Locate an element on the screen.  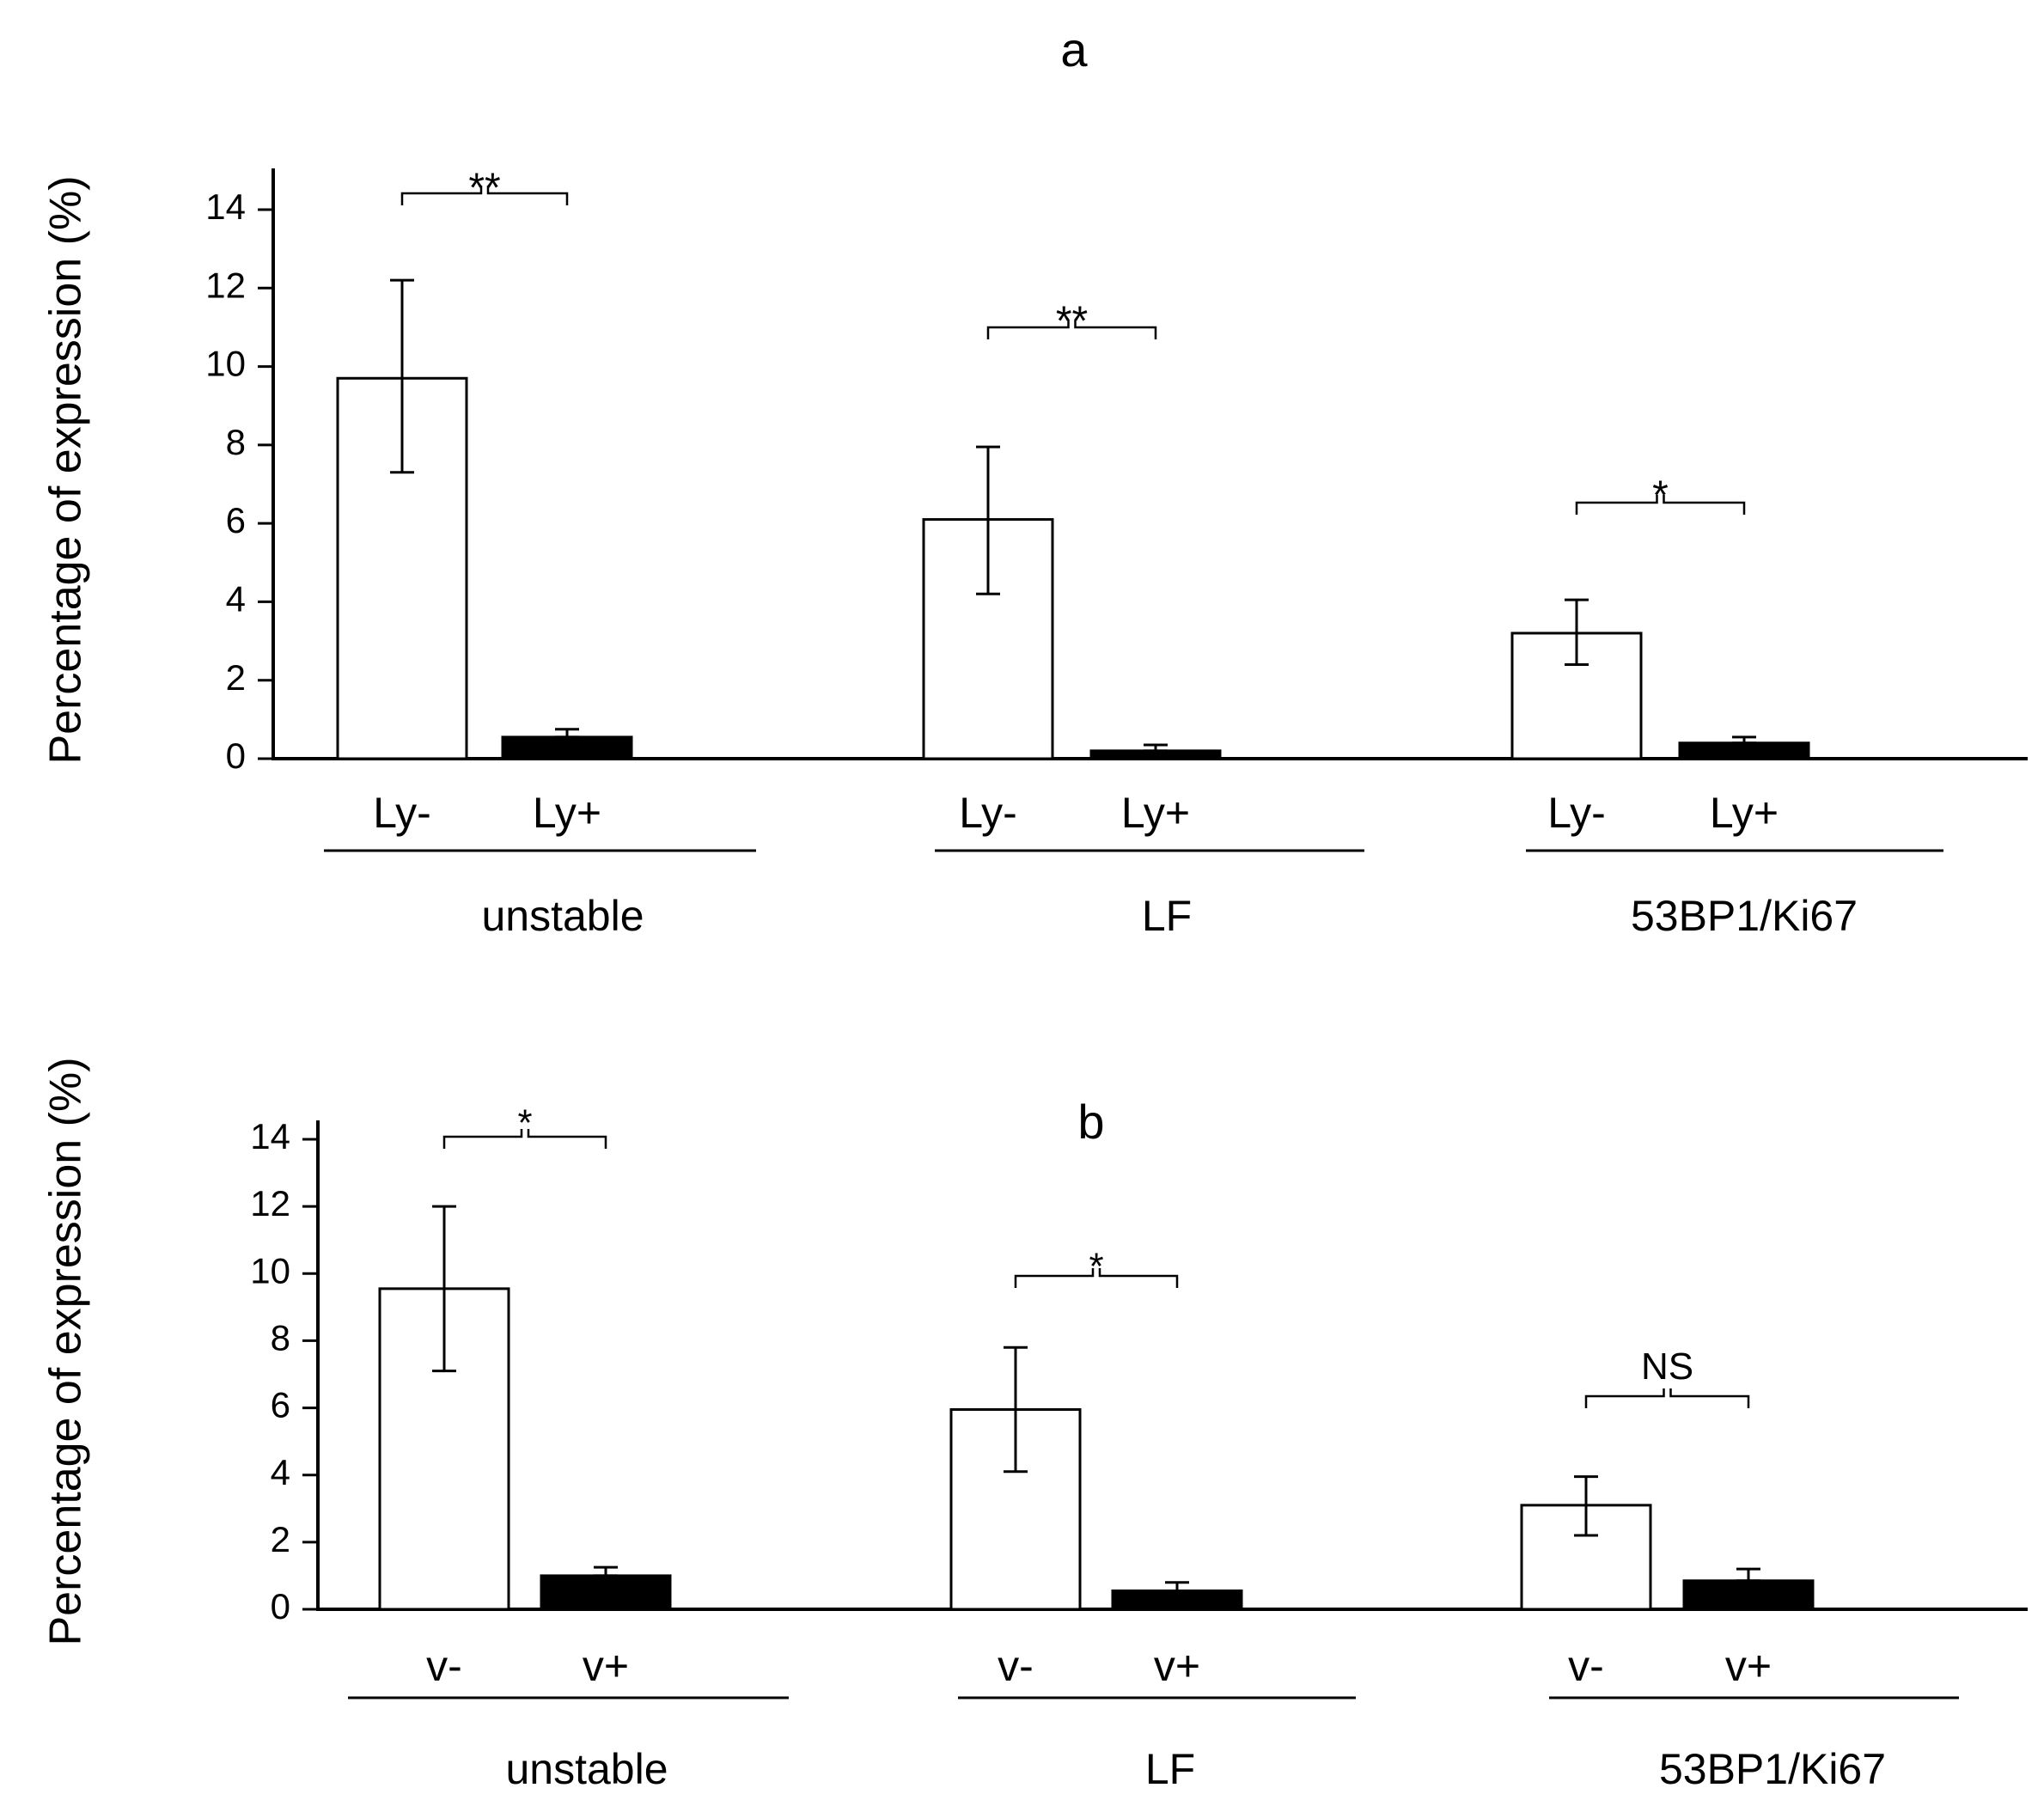
panel-title: a is located at coordinates (1074, 49).